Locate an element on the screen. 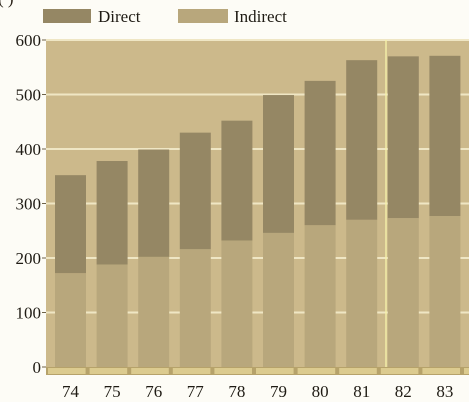 The image size is (469, 402). x-tick-label: 82 is located at coordinates (403, 391).